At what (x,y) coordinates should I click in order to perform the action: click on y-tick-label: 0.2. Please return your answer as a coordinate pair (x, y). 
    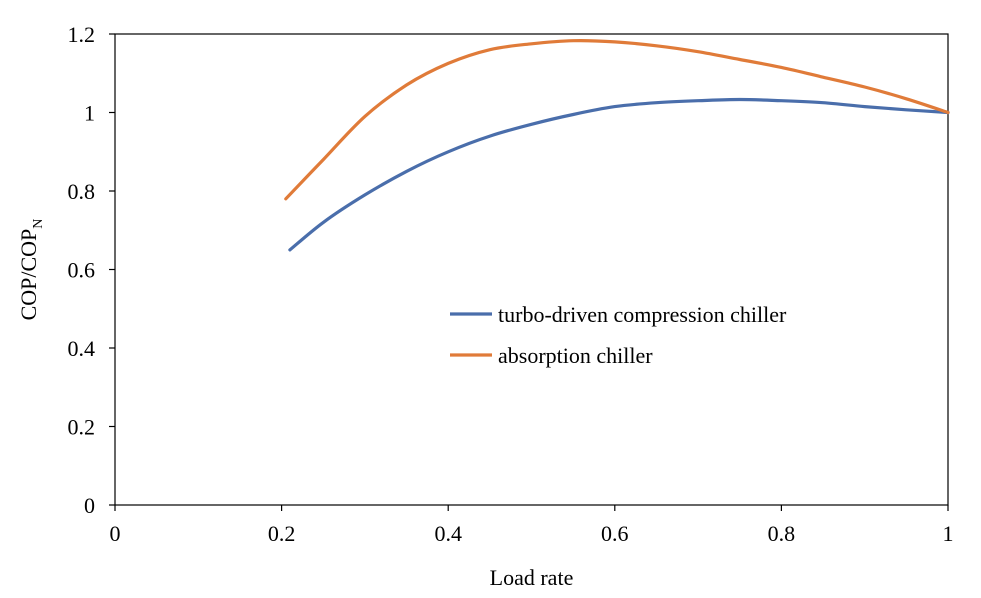
    Looking at the image, I should click on (82, 427).